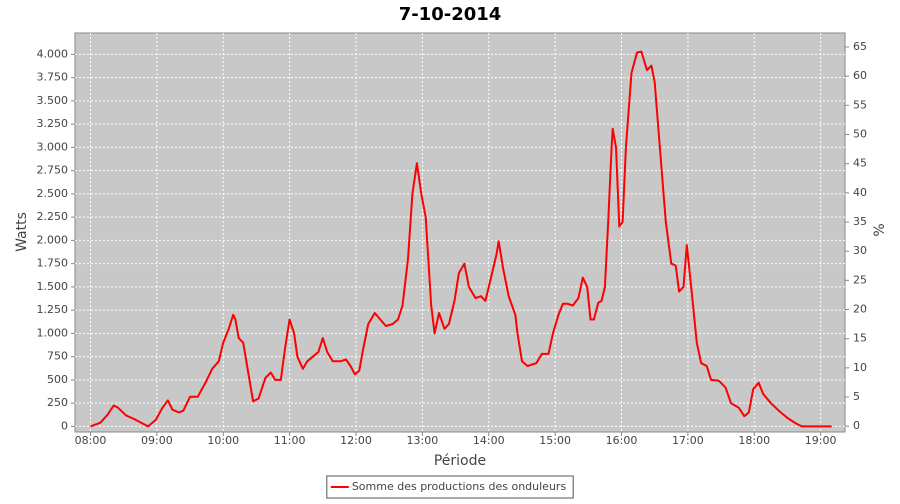 The image size is (900, 504). Describe the element at coordinates (356, 440) in the screenshot. I see `x-tick-label: 12:00` at that location.